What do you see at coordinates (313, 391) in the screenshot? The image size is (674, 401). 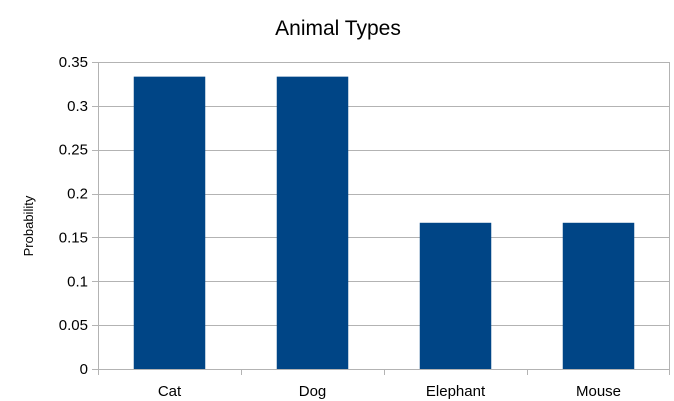 I see `x-tick-label: Dog` at bounding box center [313, 391].